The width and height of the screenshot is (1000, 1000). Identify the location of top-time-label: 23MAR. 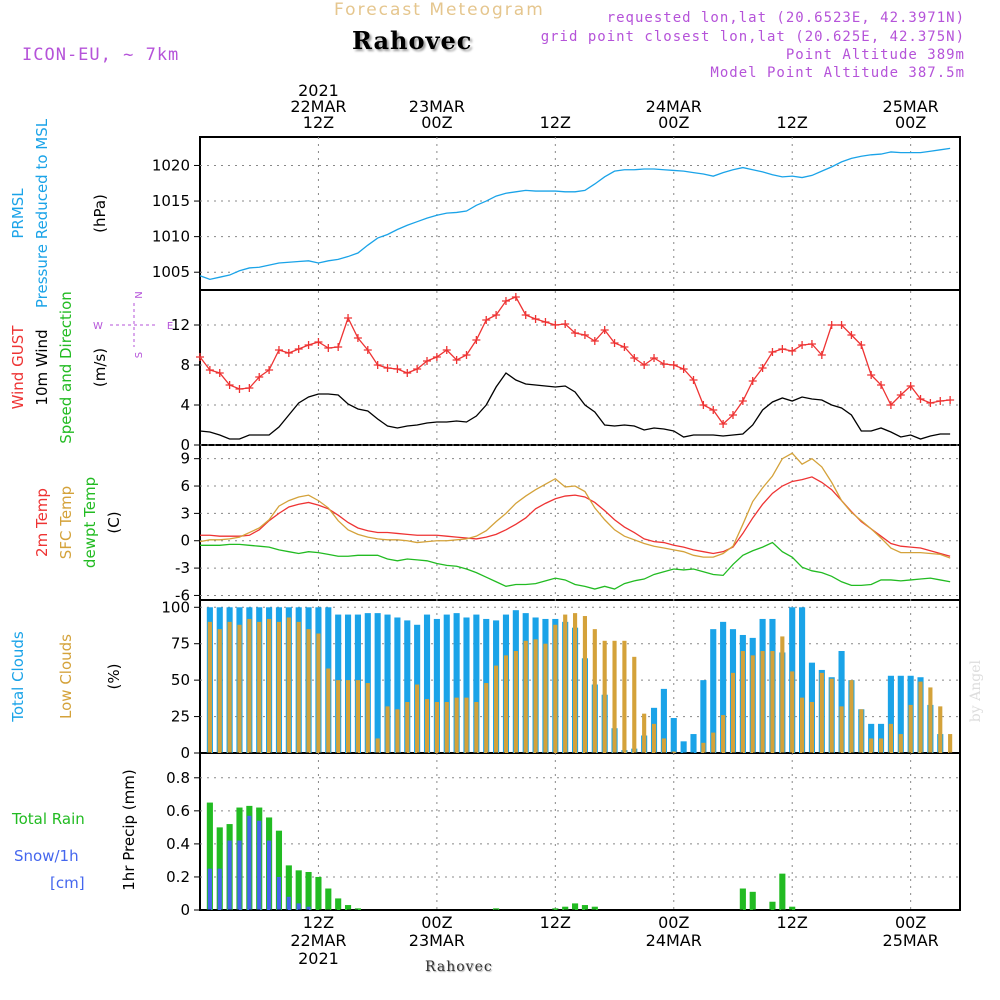
(437, 106).